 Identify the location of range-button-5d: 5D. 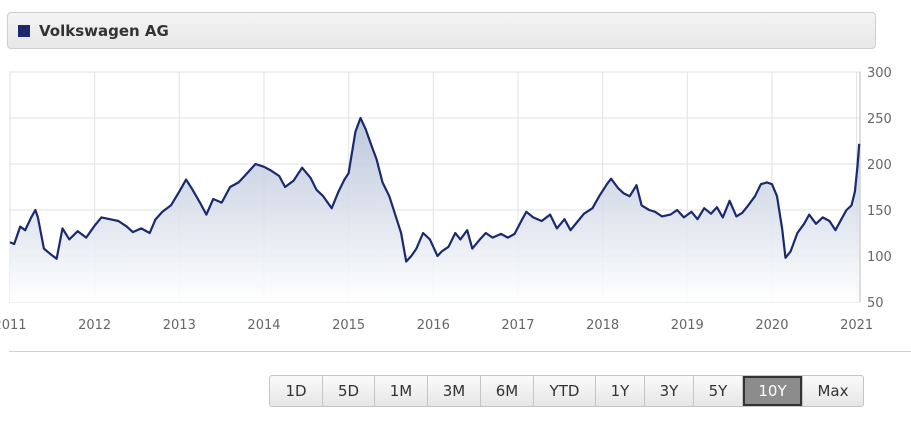
(349, 391).